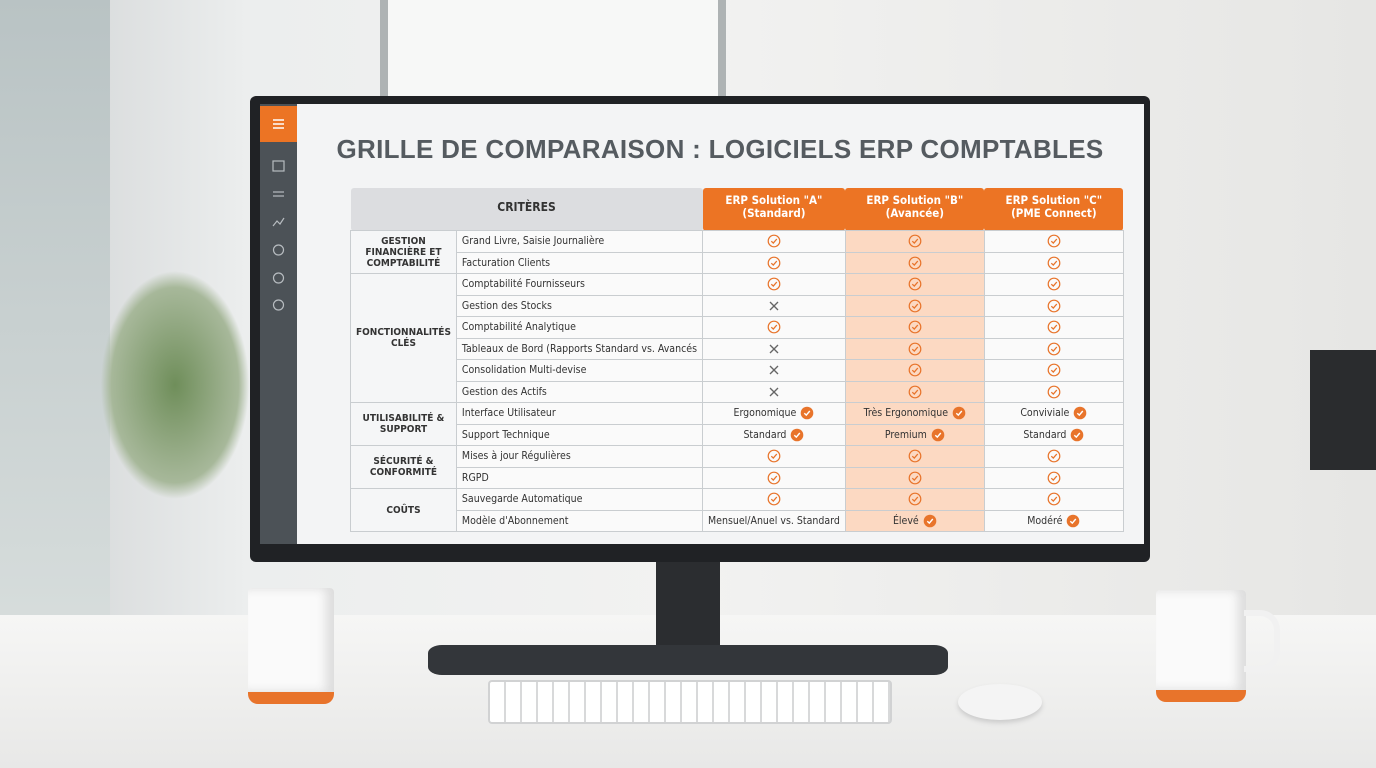 This screenshot has height=768, width=1376. Describe the element at coordinates (914, 520) in the screenshot. I see `value-cell: Élevé` at that location.